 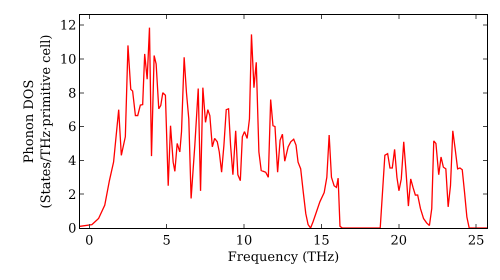 What do you see at coordinates (72, 229) in the screenshot?
I see `y-tick-label: 0` at bounding box center [72, 229].